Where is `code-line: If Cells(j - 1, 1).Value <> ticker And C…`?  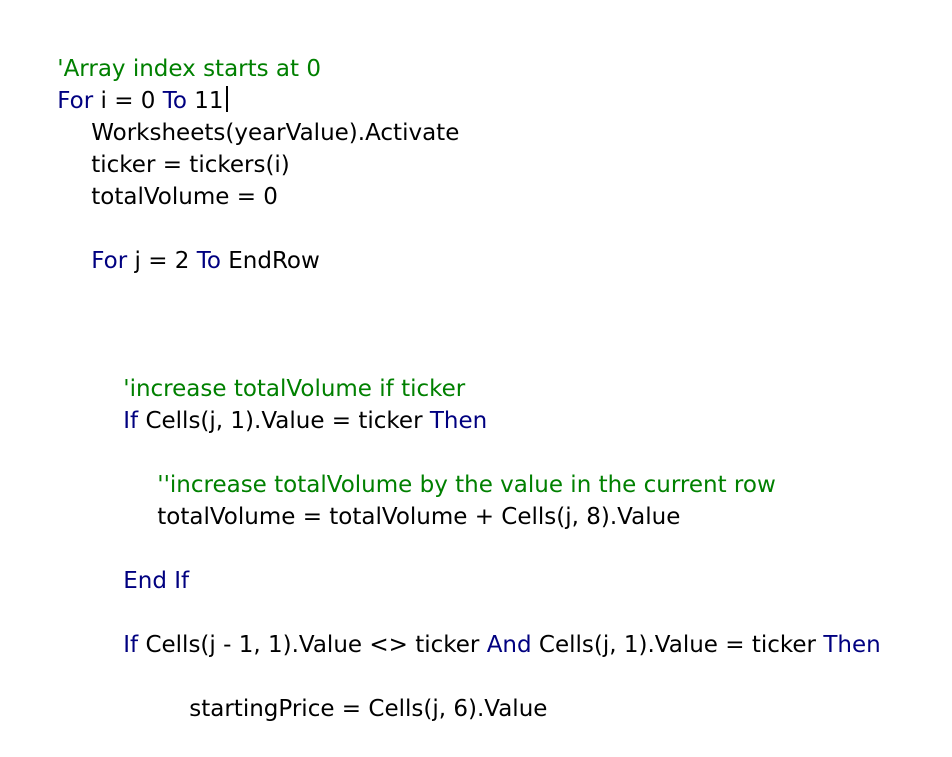
code-line: If Cells(j - 1, 1).Value <> ticker And C… is located at coordinates (487, 627).